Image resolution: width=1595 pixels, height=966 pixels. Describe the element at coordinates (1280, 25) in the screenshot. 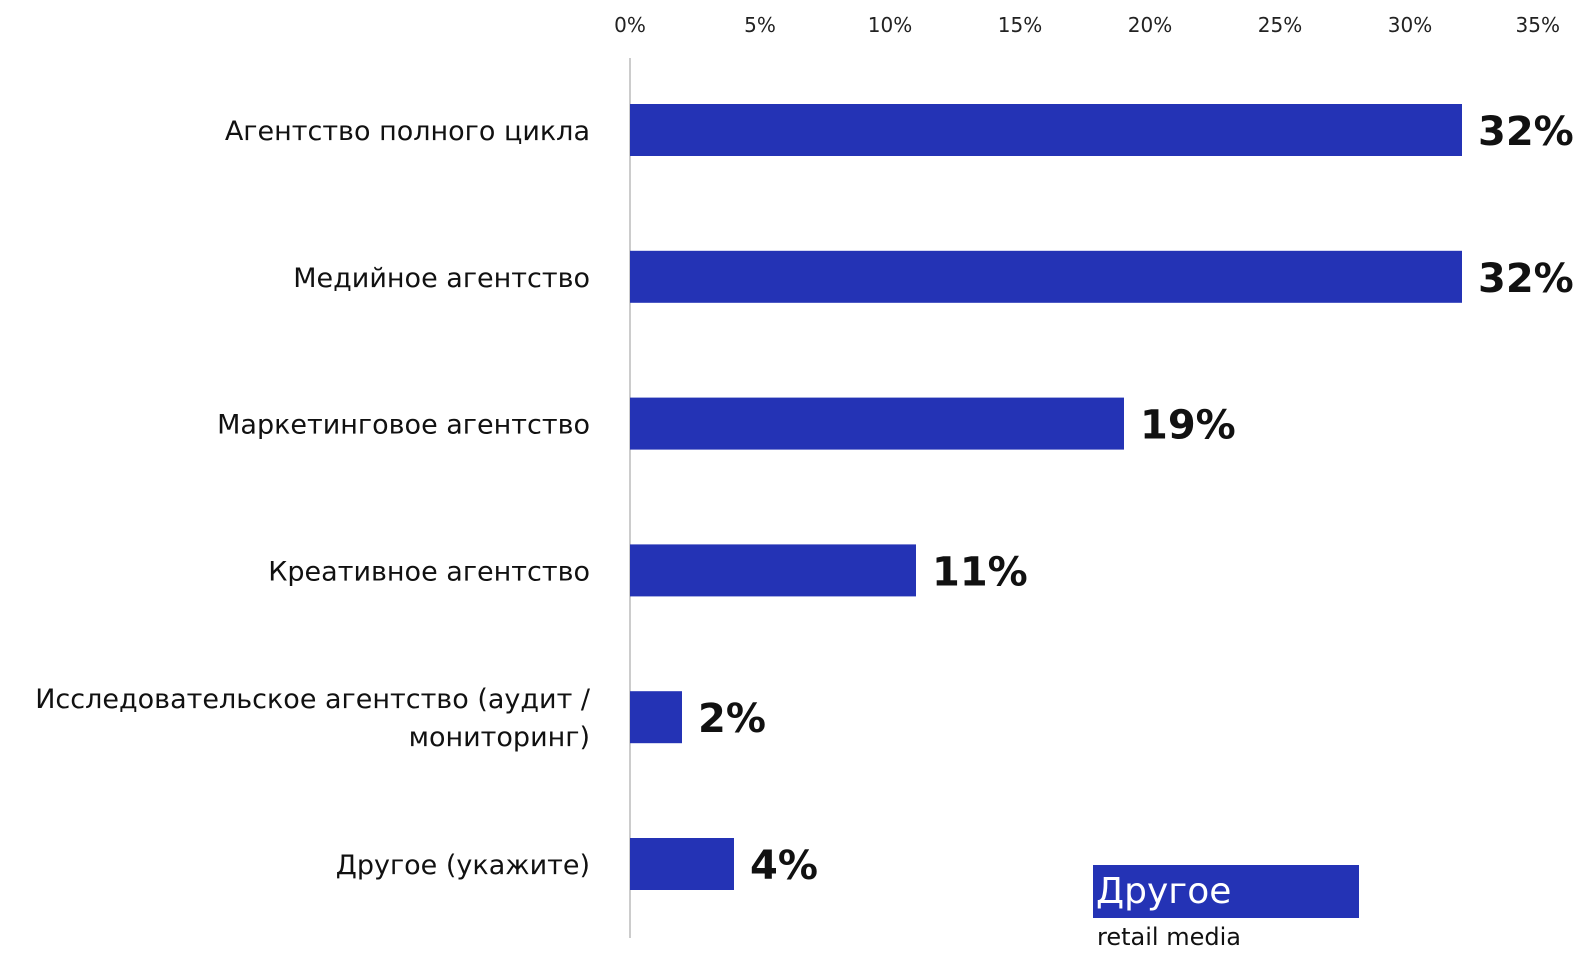

I see `x-tick-label: 25%` at that location.